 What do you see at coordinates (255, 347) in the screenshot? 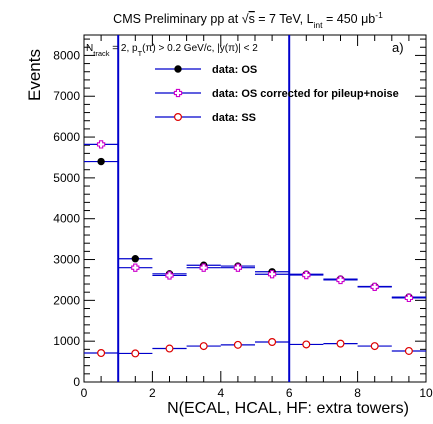
I see `data-series` at bounding box center [255, 347].